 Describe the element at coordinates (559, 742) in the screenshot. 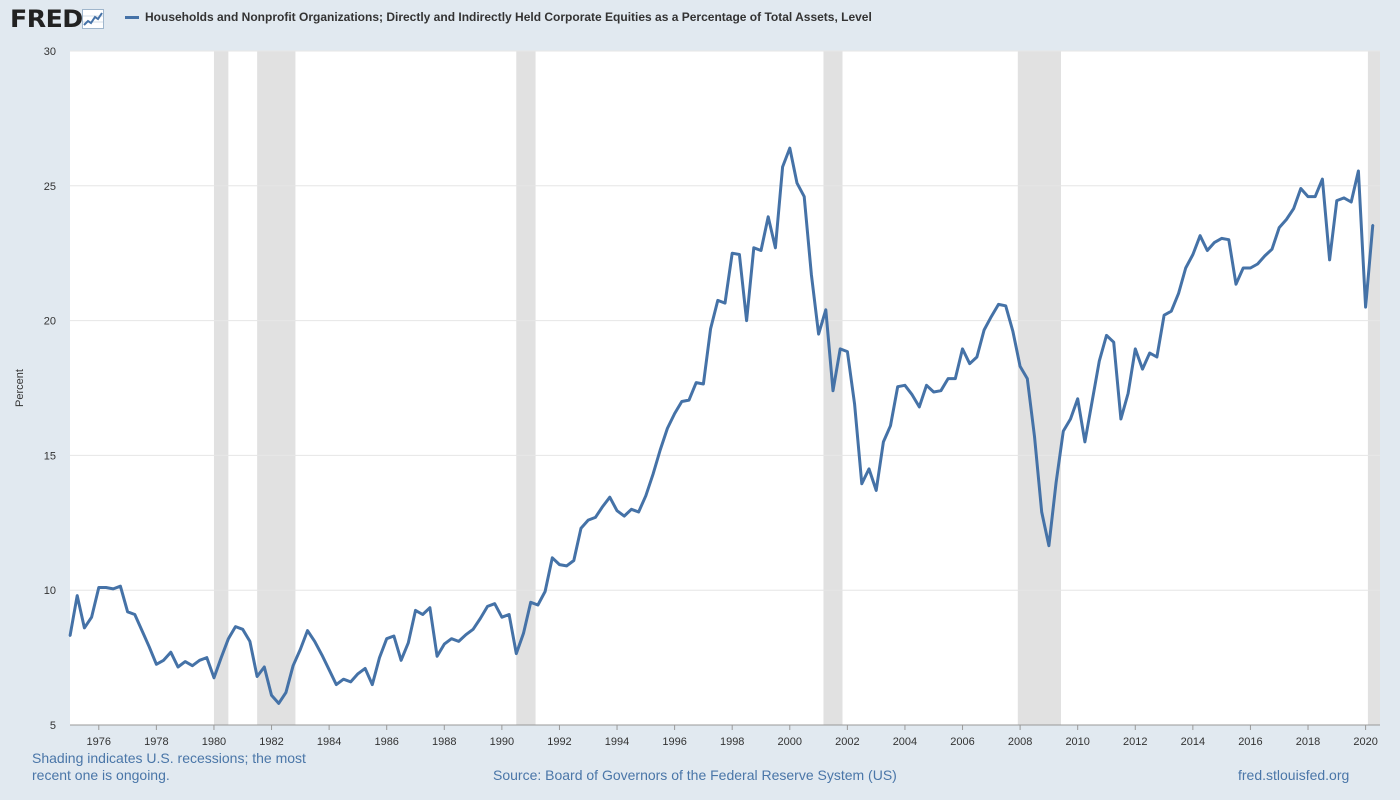

I see `x-tick-label: 1992` at that location.